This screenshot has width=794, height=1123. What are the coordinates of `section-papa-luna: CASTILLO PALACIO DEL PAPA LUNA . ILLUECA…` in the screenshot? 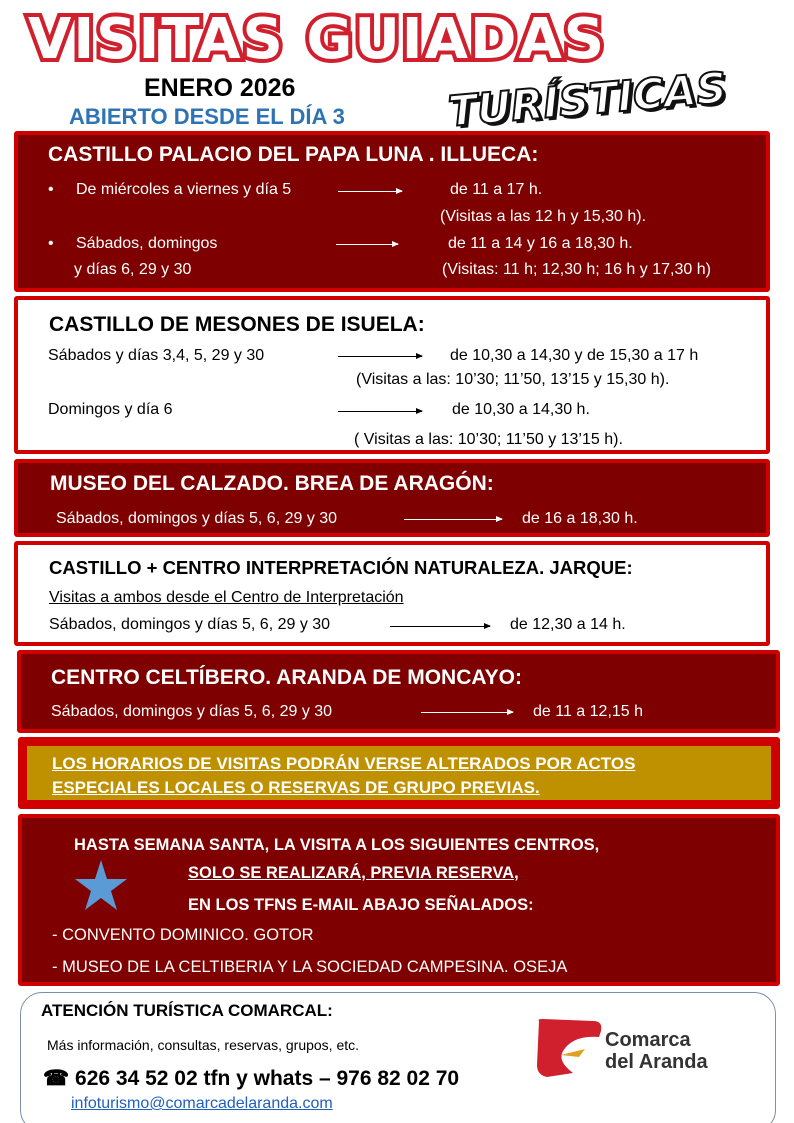 It's located at (392, 211).